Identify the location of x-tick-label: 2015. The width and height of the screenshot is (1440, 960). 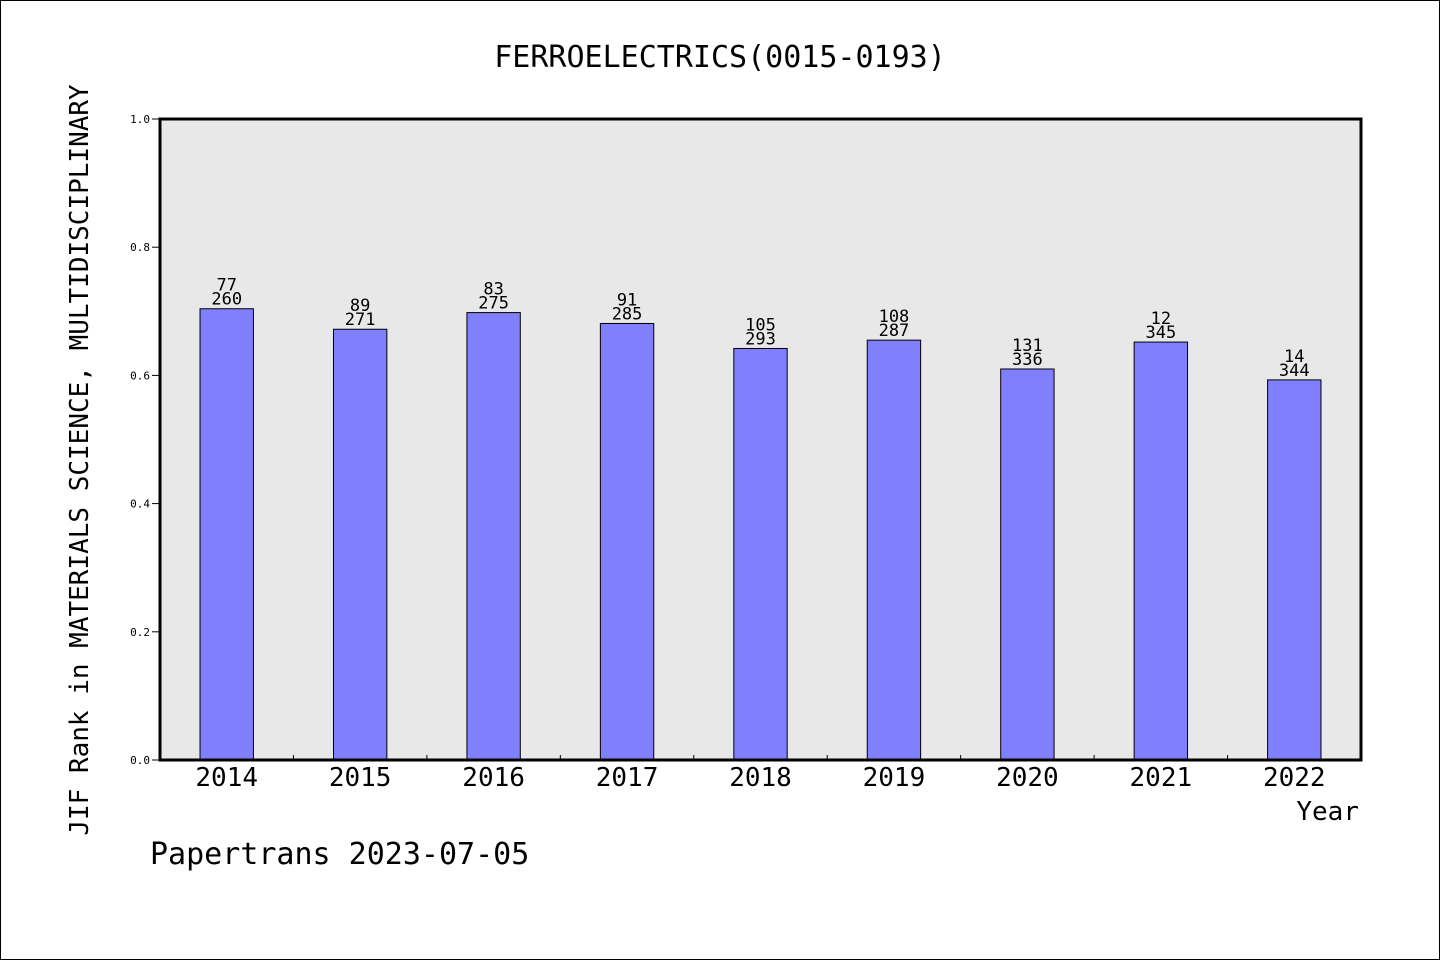
(360, 778).